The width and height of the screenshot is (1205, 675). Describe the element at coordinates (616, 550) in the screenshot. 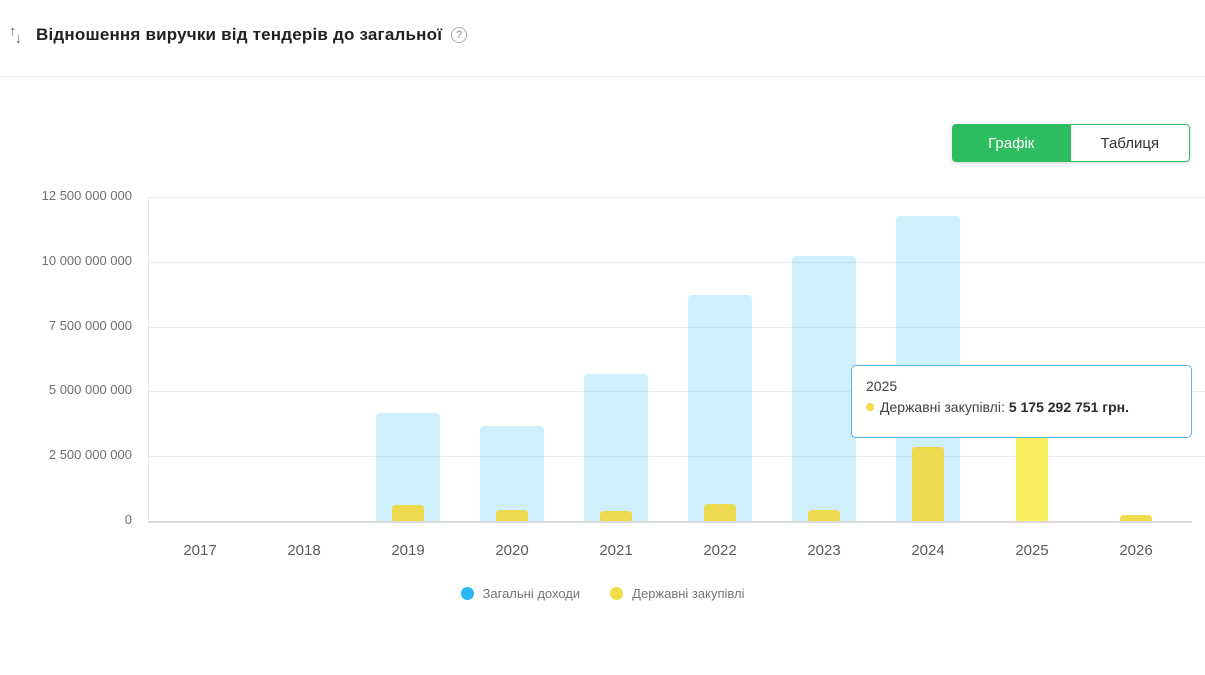

I see `x-axis-label-2021: 2021` at that location.